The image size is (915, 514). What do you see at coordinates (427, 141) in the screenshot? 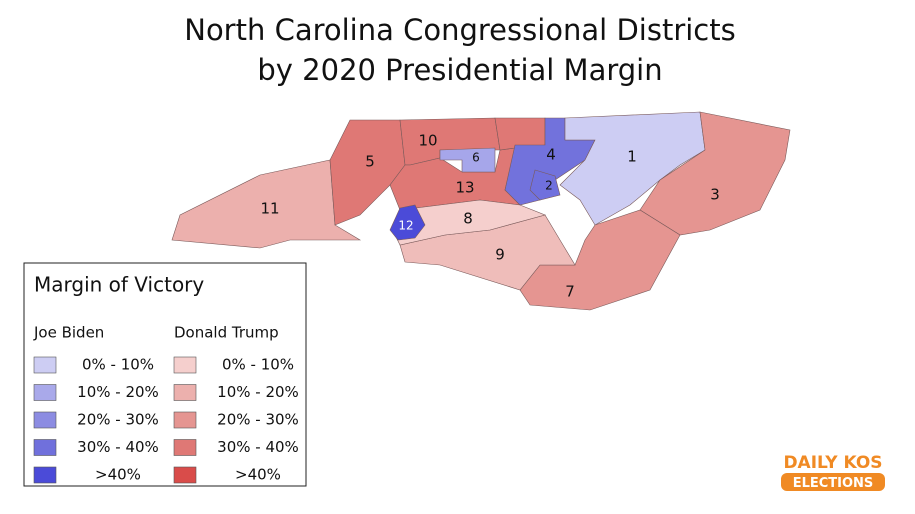
I see `district-label: 10` at bounding box center [427, 141].